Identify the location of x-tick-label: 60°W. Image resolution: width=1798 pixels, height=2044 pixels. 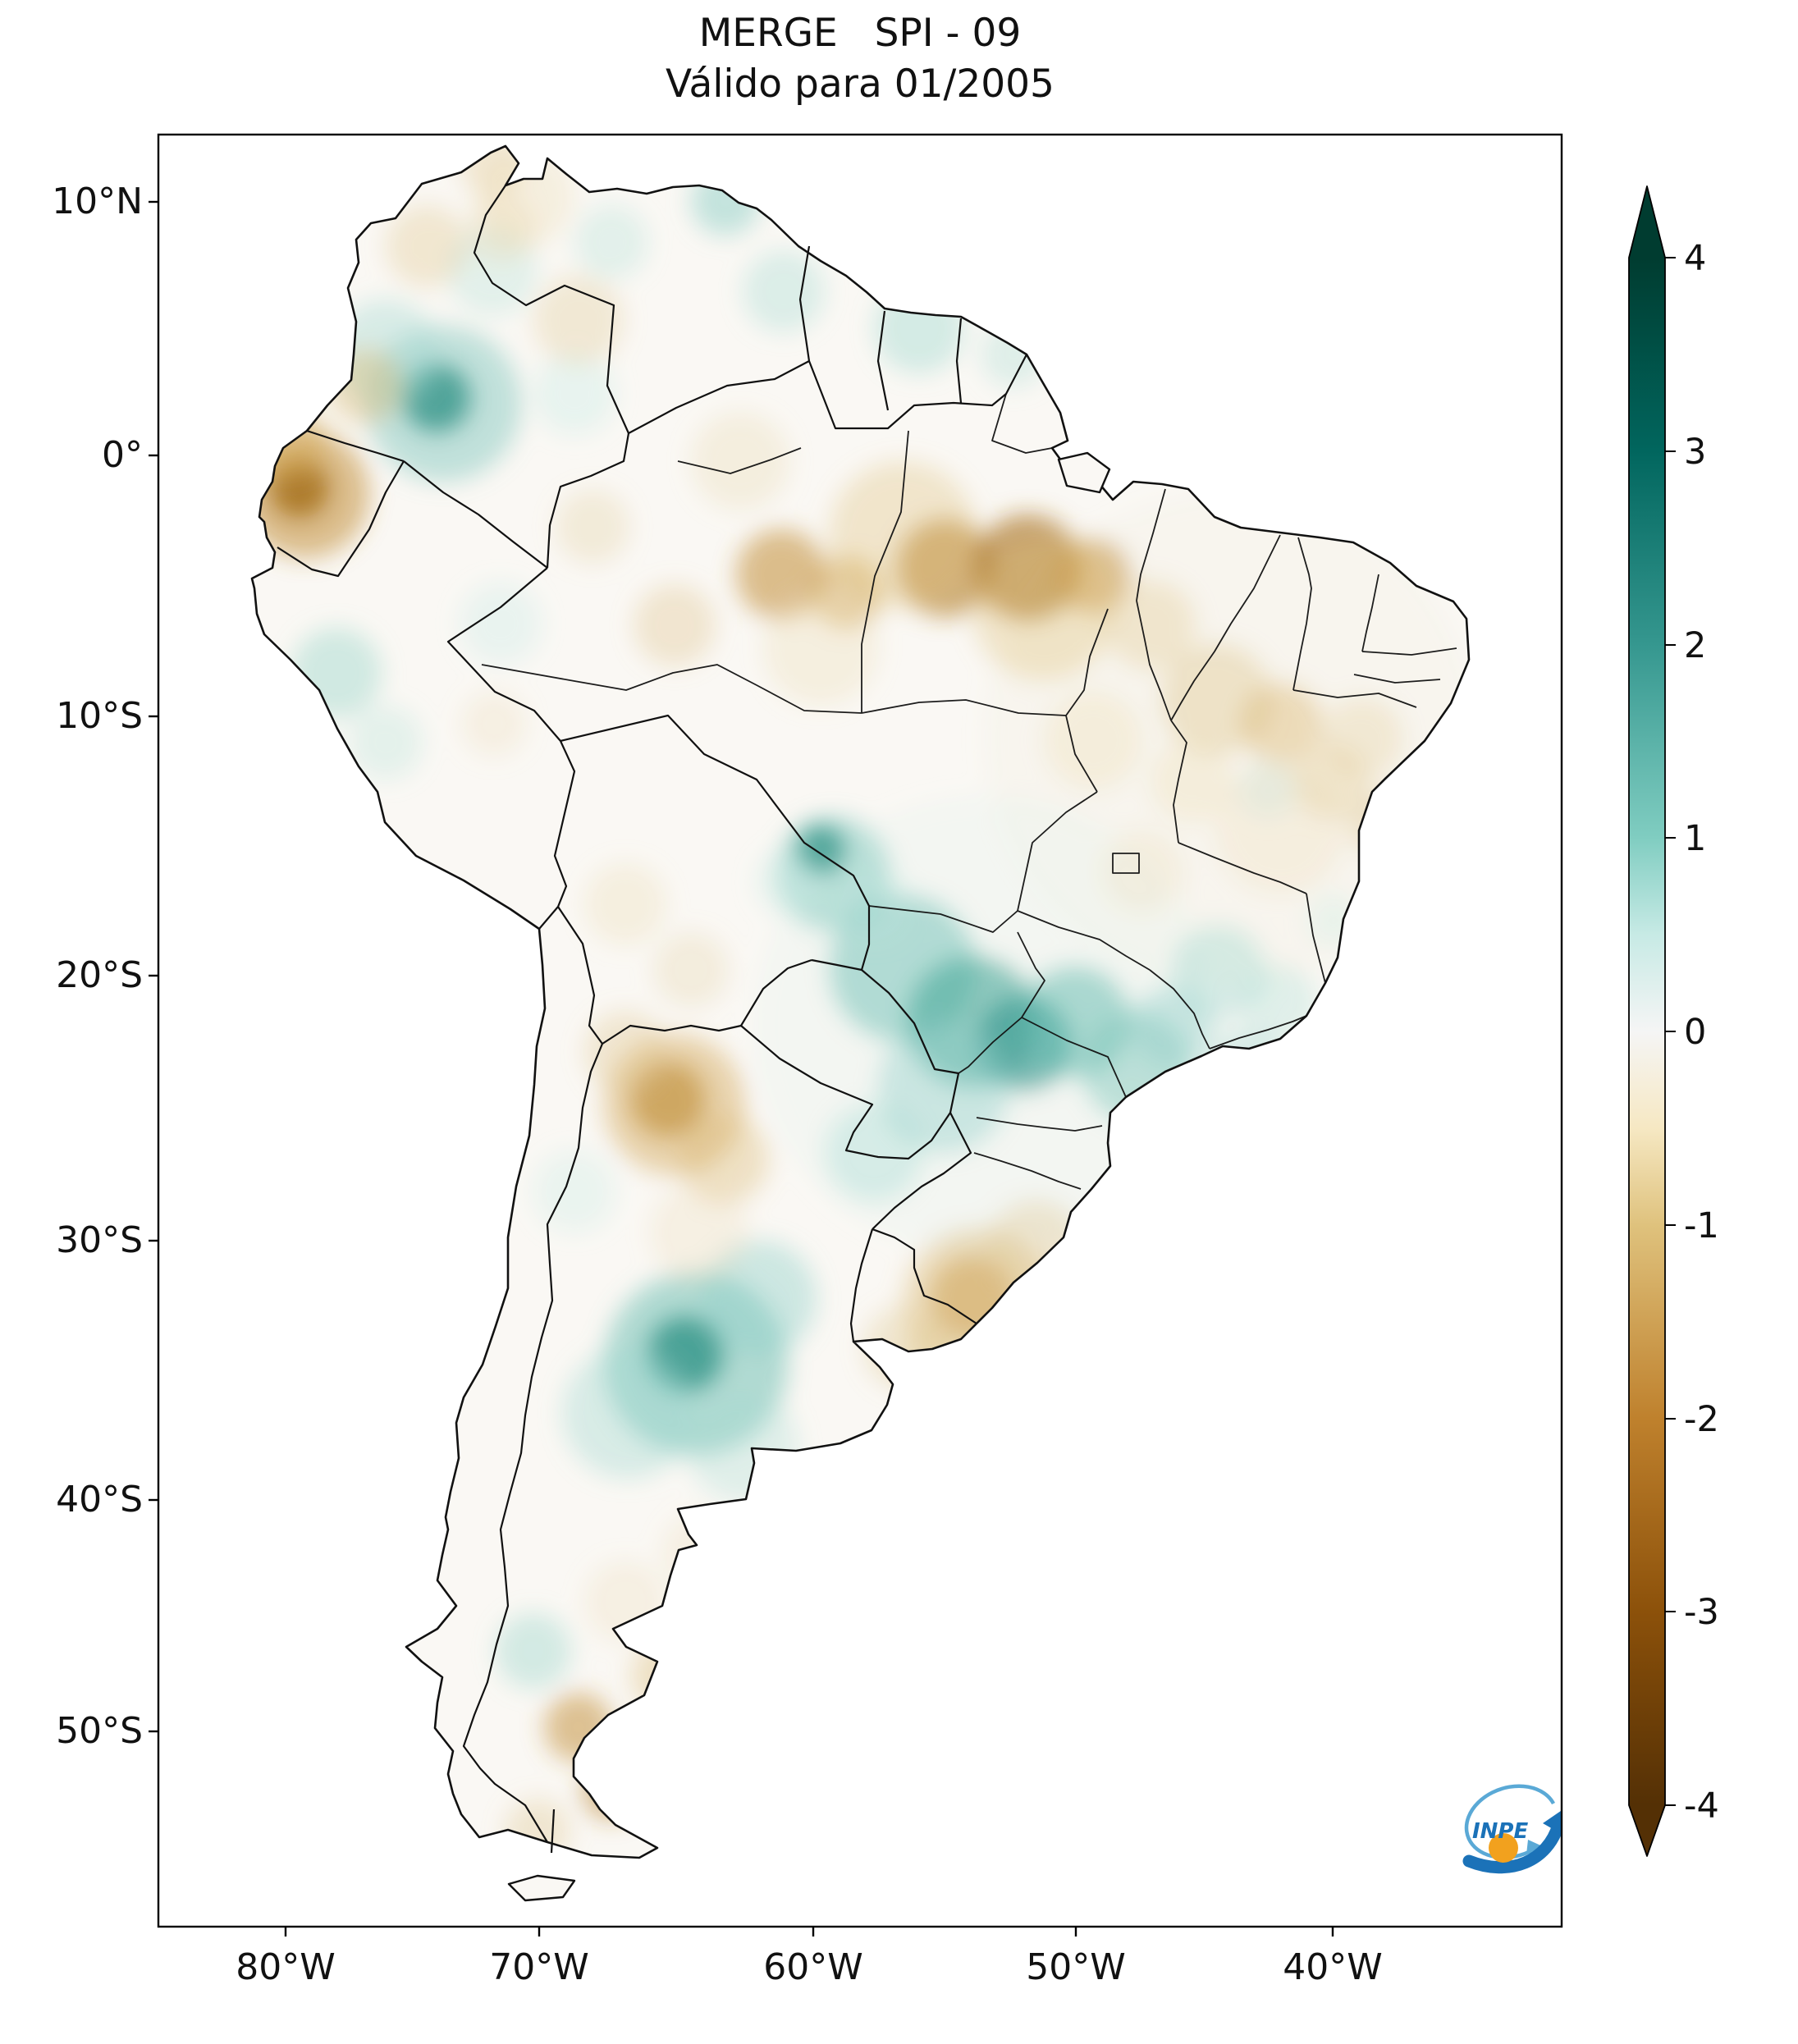
(813, 1967).